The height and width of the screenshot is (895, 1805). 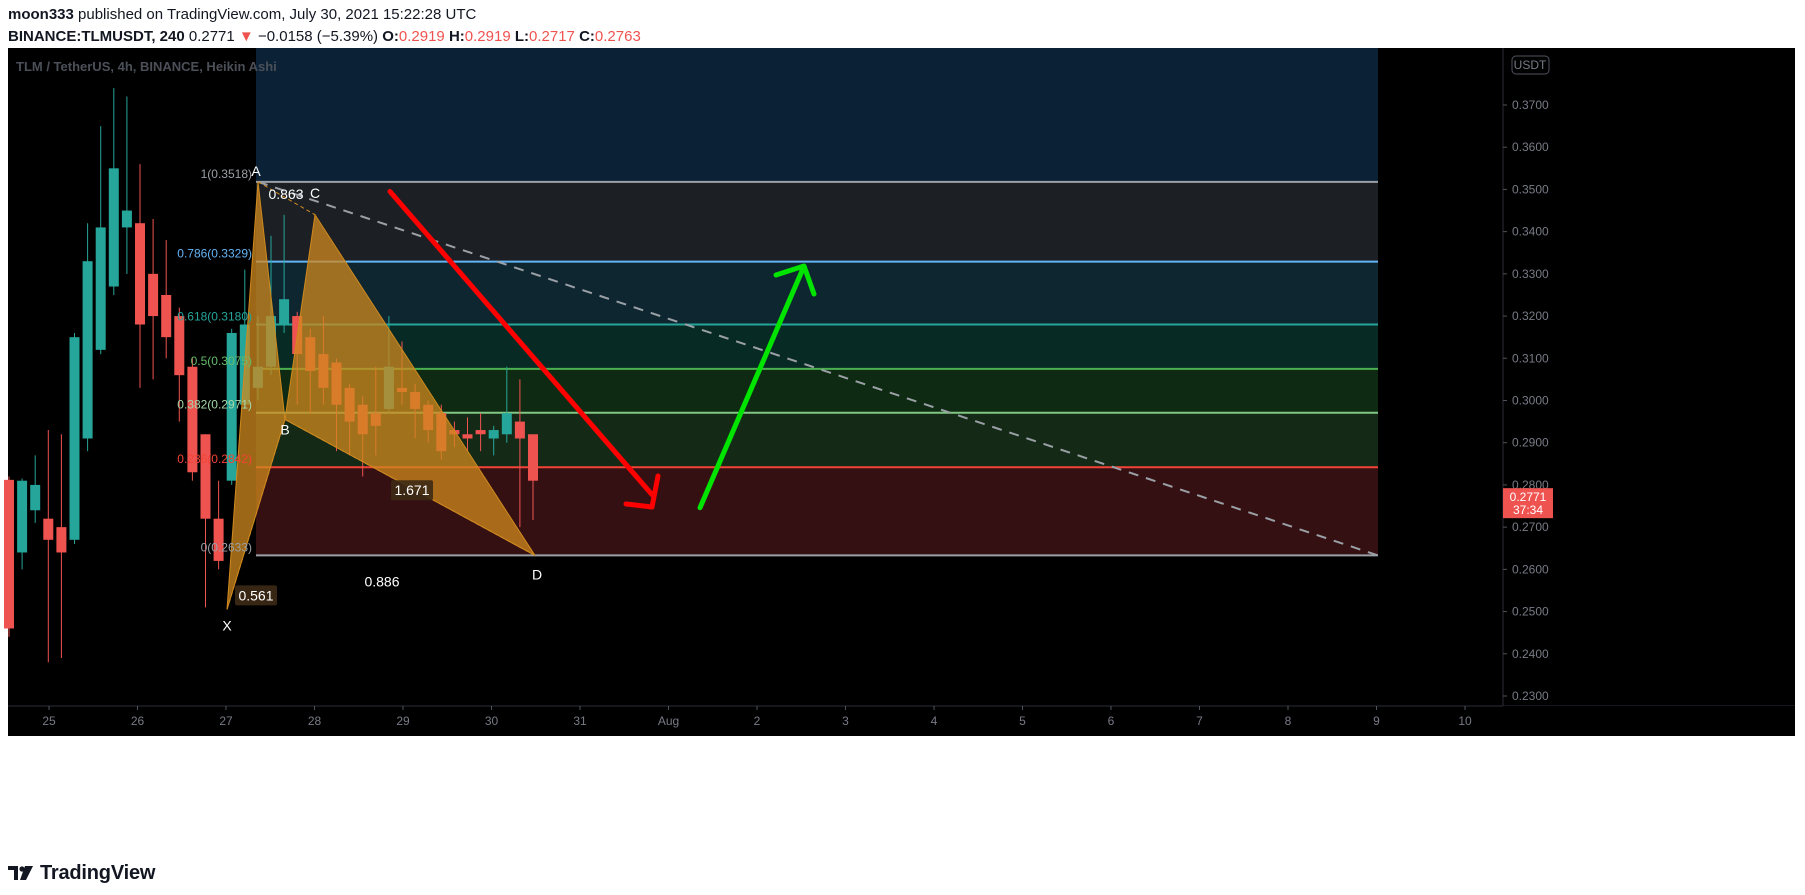 What do you see at coordinates (845, 721) in the screenshot?
I see `time-tick-9: 3` at bounding box center [845, 721].